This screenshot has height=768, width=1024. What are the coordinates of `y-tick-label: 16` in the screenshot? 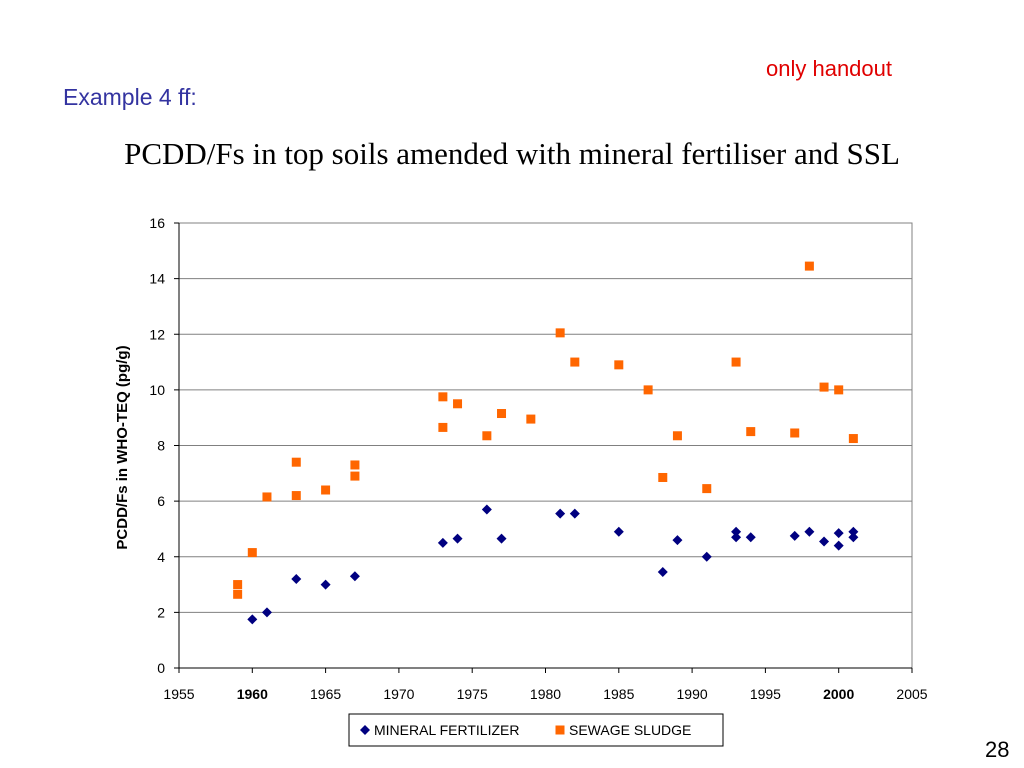 It's located at (157, 223).